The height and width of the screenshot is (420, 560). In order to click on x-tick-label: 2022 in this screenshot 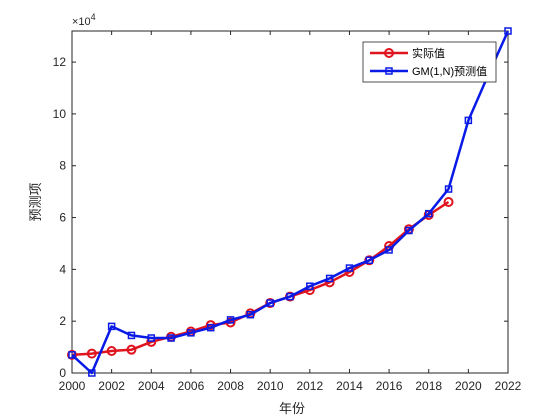, I will do `click(508, 386)`.